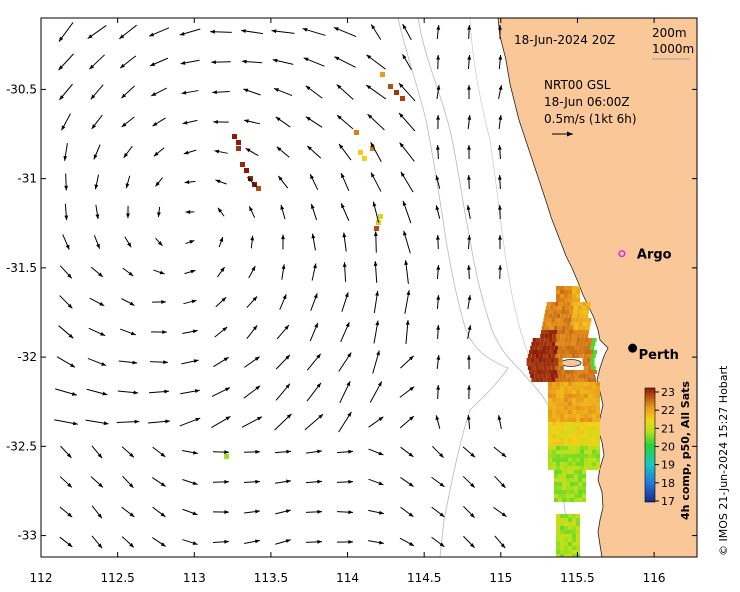 This screenshot has width=740, height=592. I want to click on colorbar, so click(650, 445).